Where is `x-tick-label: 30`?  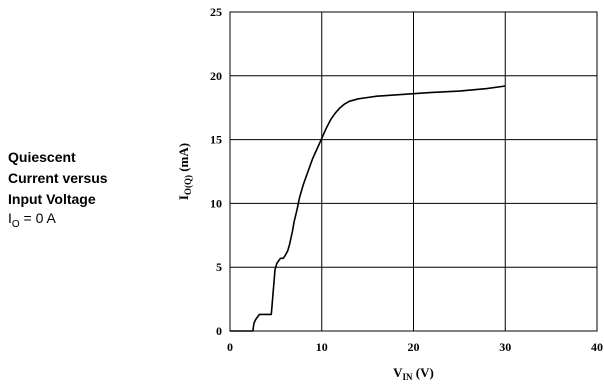
x-tick-label: 30 is located at coordinates (505, 347).